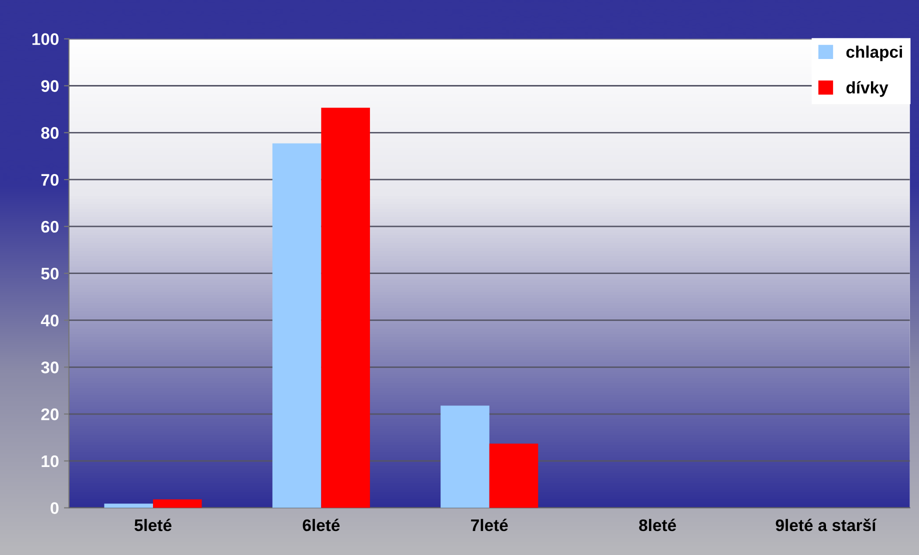  I want to click on x-tick-label: 7leté, so click(489, 525).